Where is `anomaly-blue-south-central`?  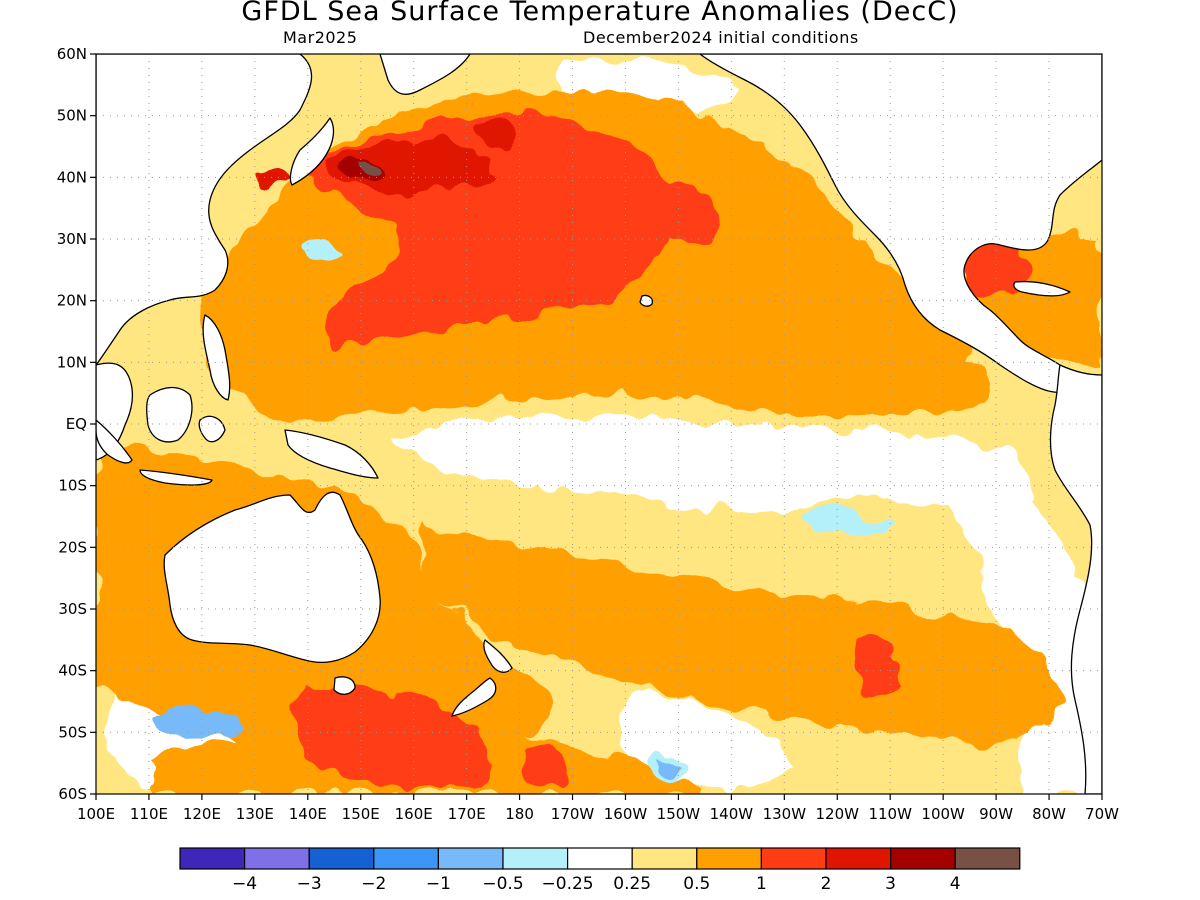
anomaly-blue-south-central is located at coordinates (668, 765).